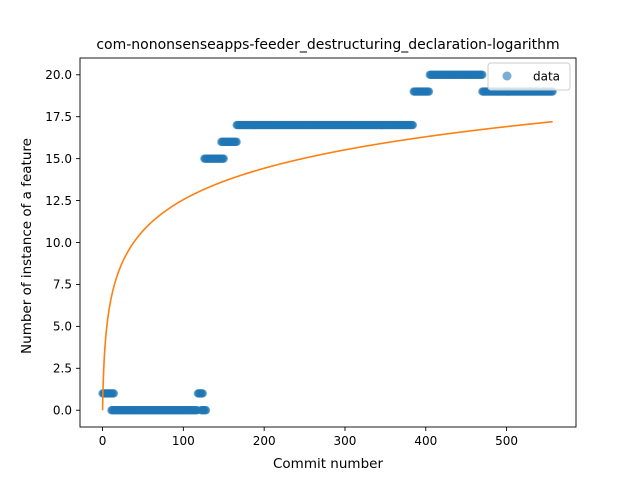 The width and height of the screenshot is (640, 480). I want to click on y-axis-label: Number of instance of a feature, so click(27, 246).